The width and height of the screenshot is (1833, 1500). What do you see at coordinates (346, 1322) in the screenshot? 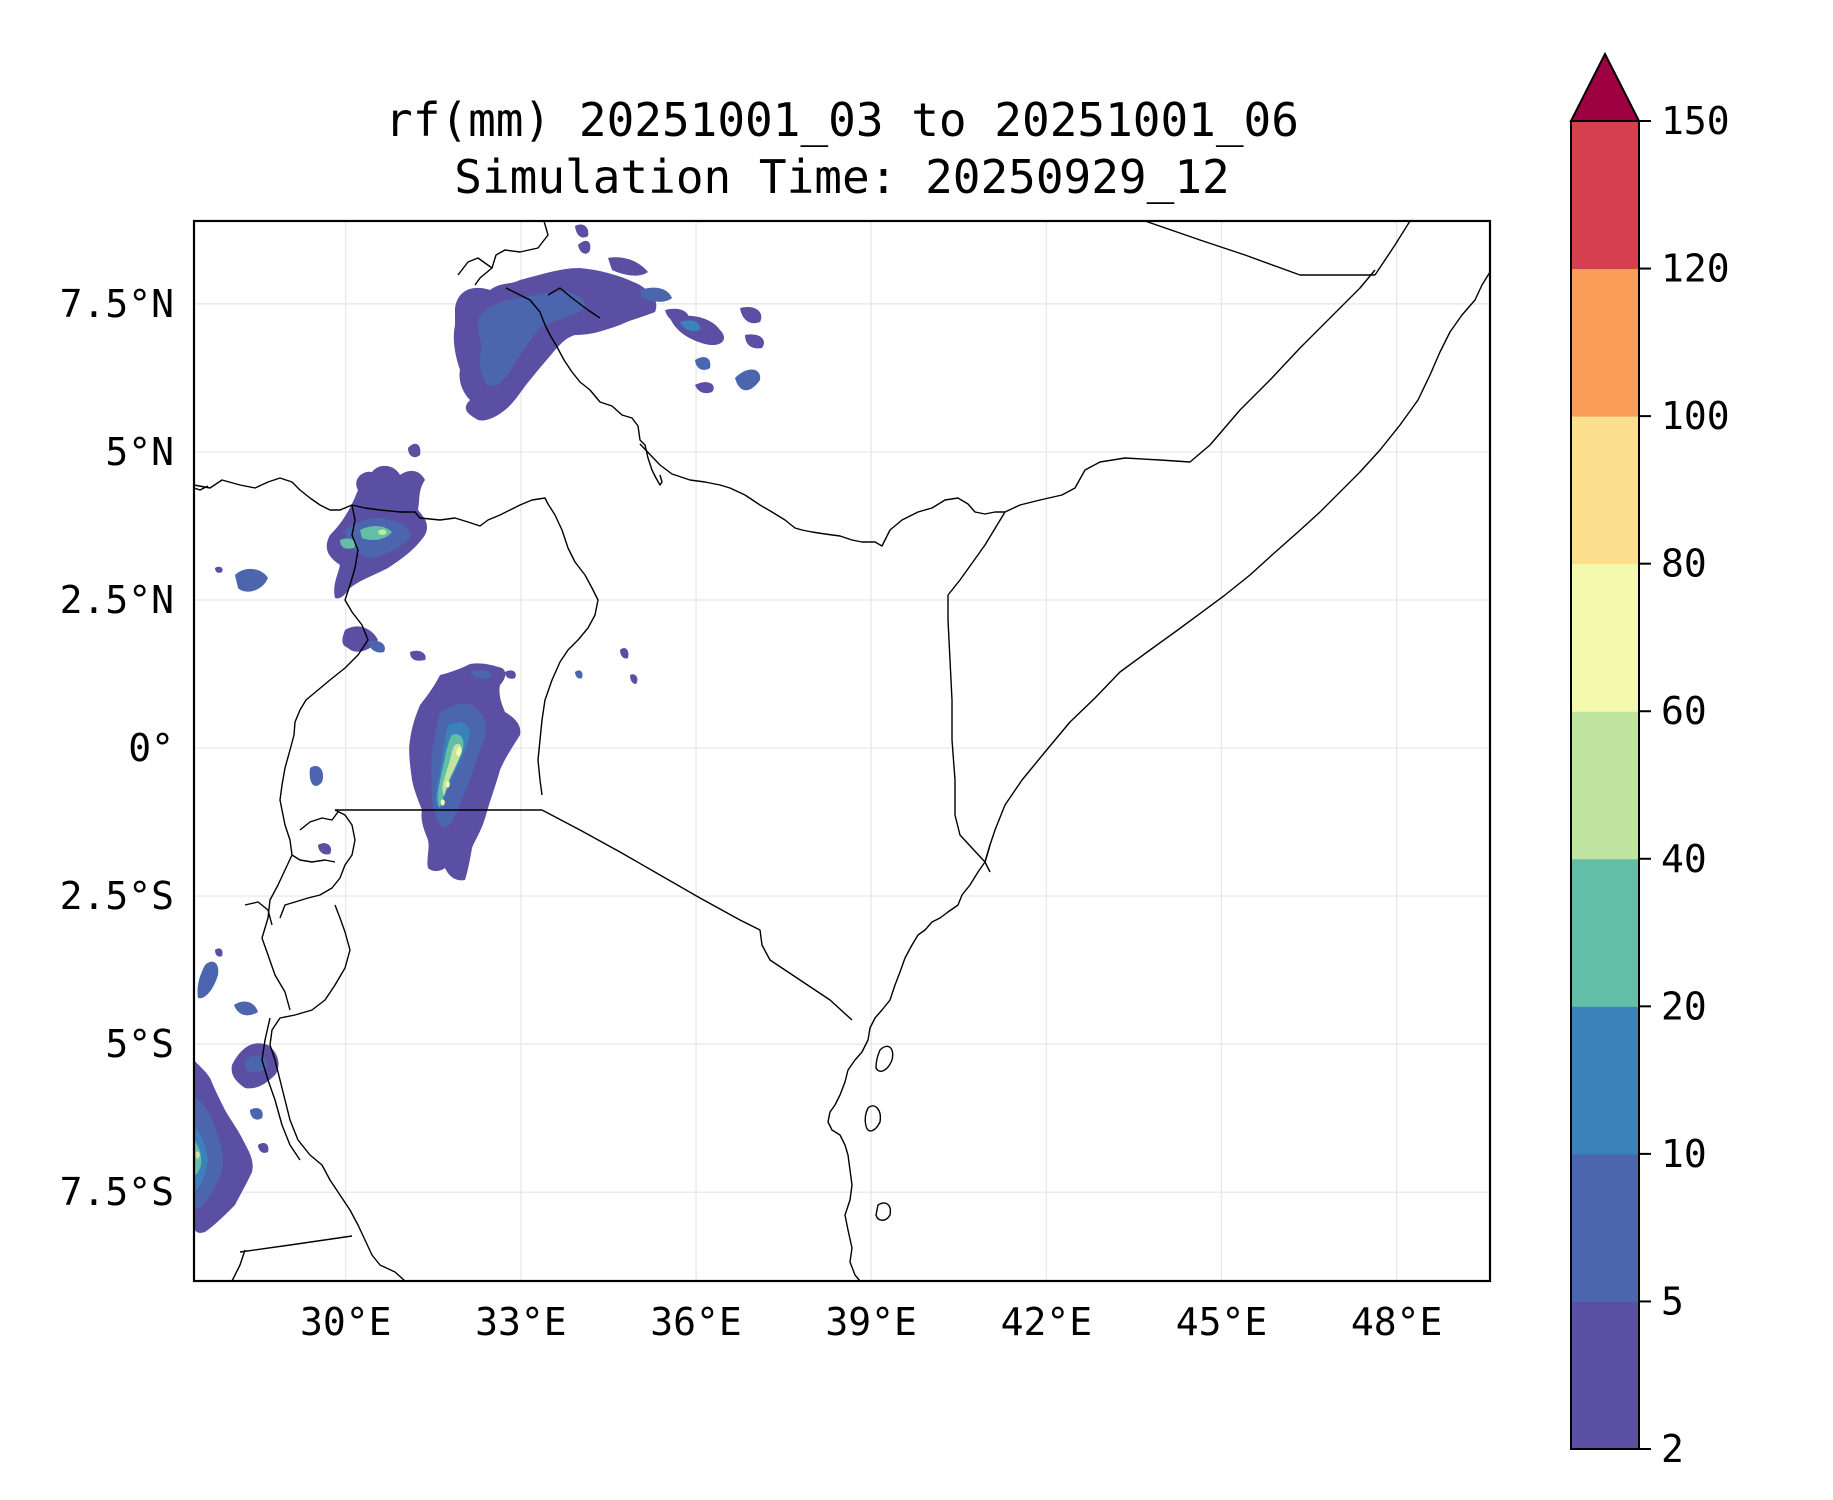
I see `lon-tick-label: 30°E` at bounding box center [346, 1322].